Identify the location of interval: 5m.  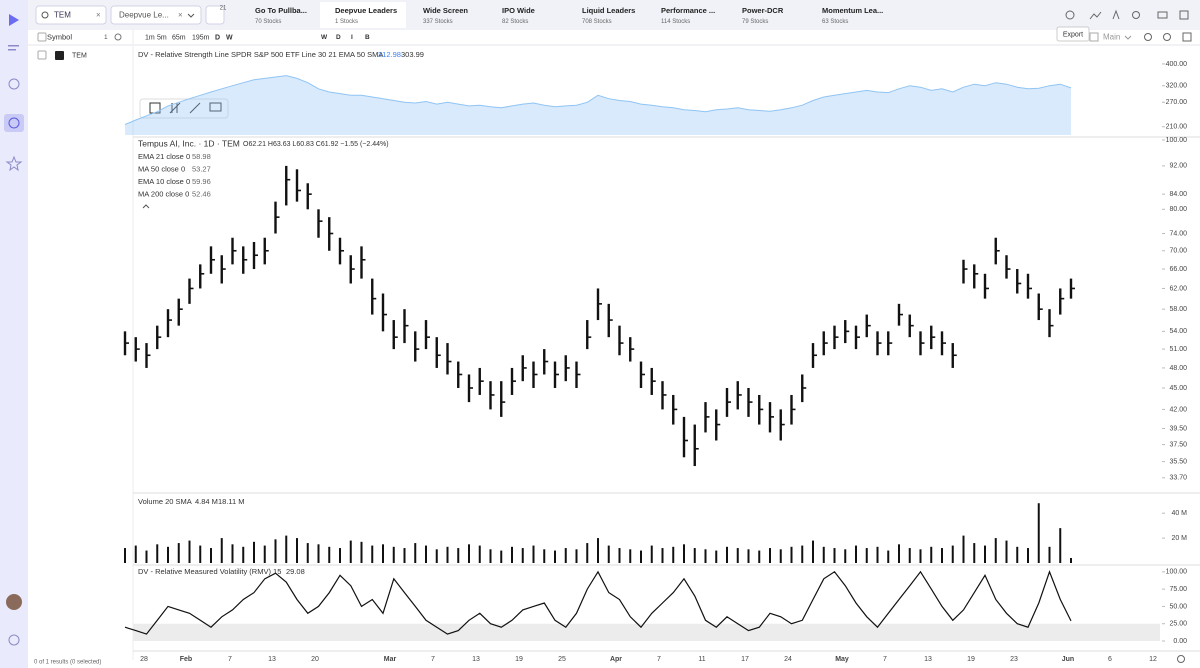
(162, 37).